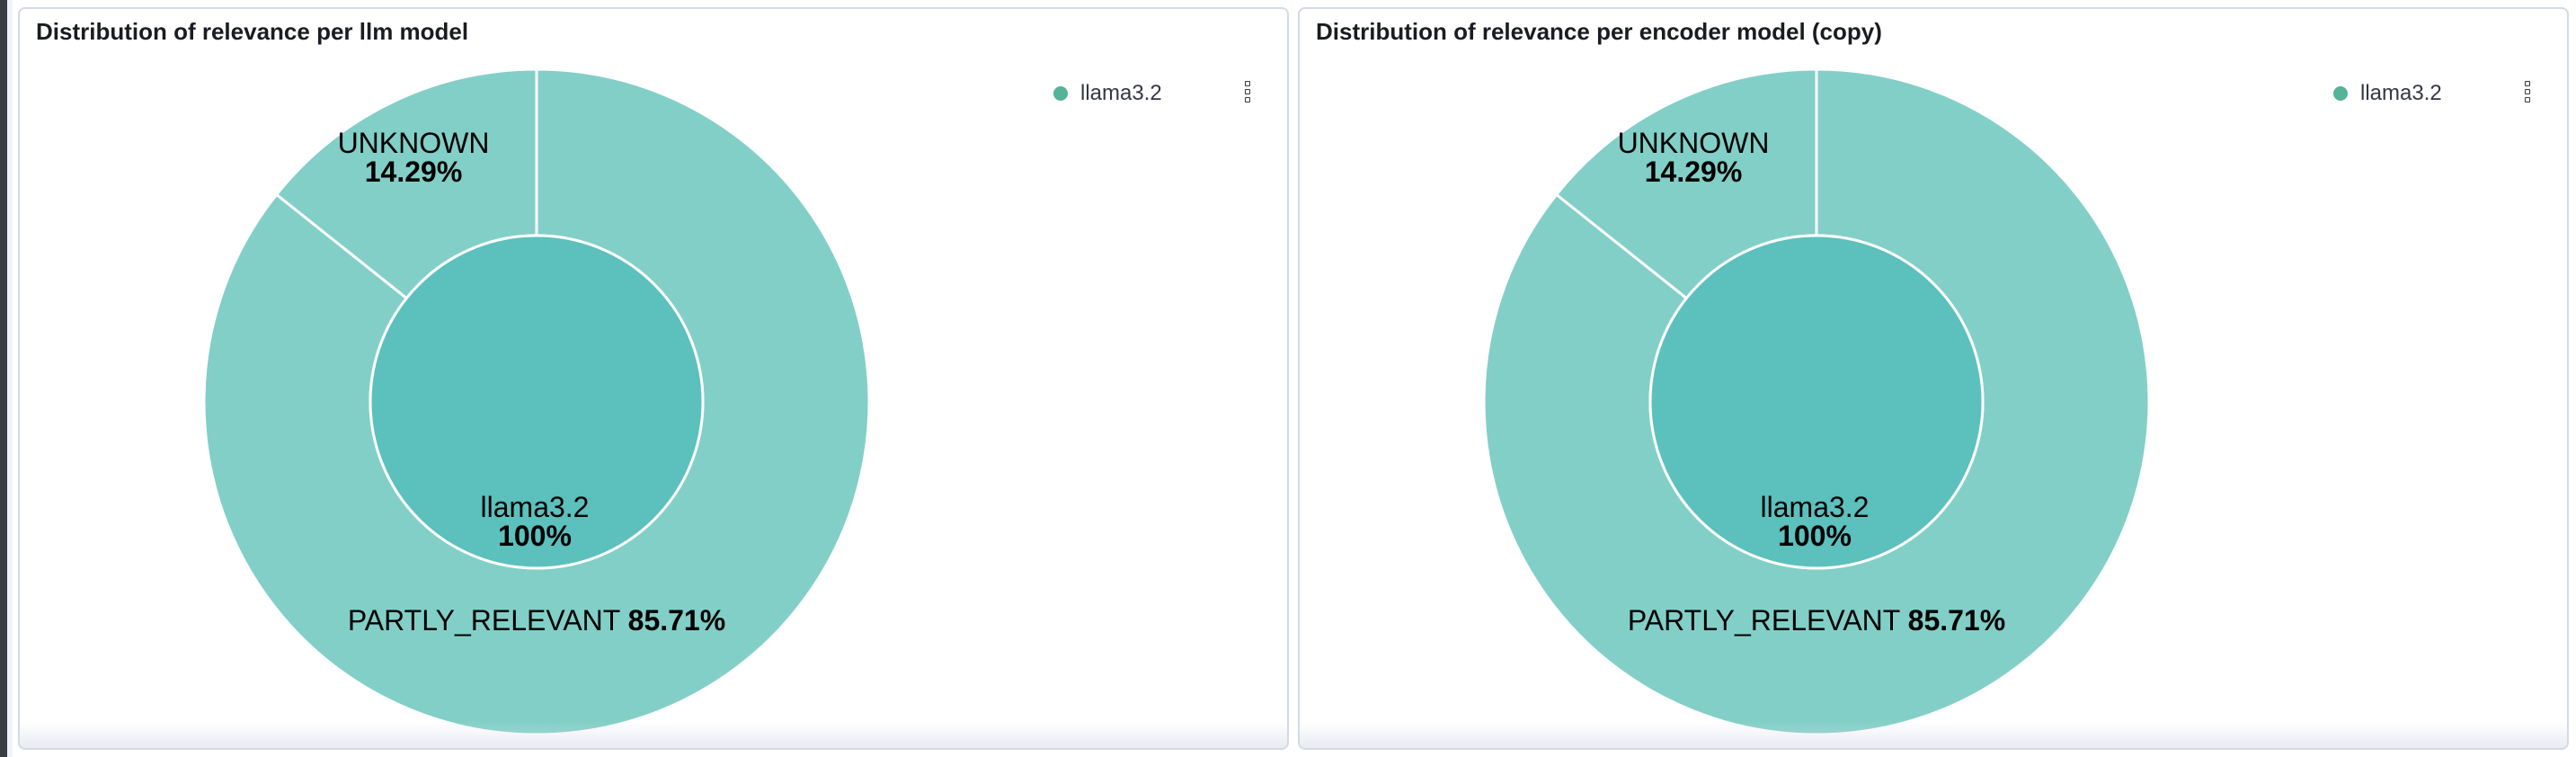 The image size is (2576, 757). What do you see at coordinates (10, 378) in the screenshot?
I see `window-gutter` at bounding box center [10, 378].